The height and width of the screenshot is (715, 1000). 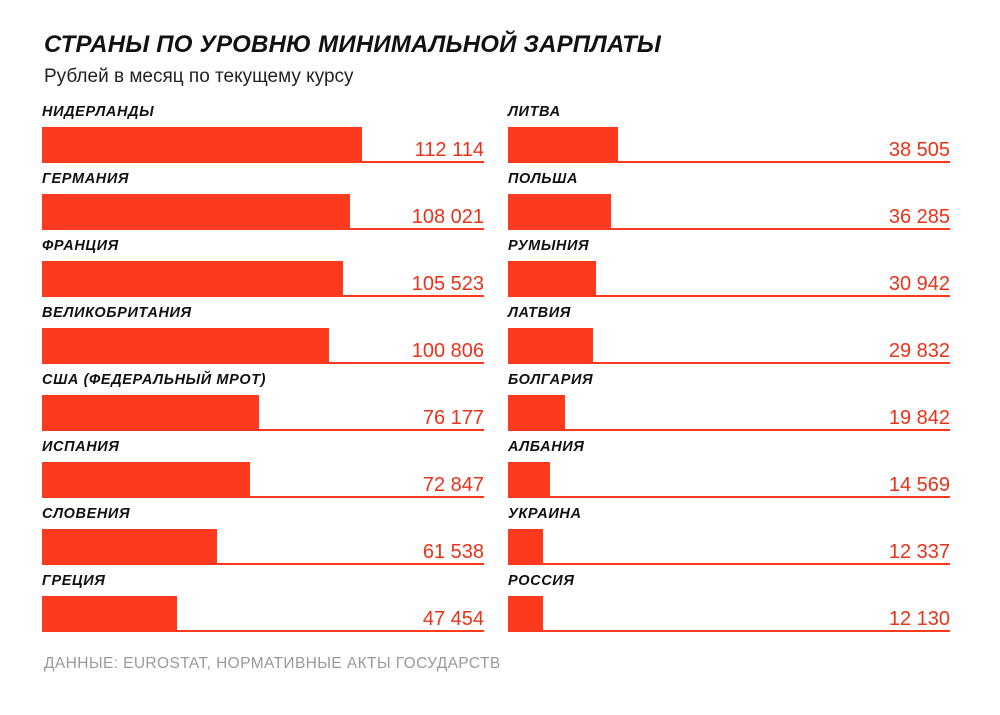 I want to click on country-label: ЛАТВИЯ, so click(x=539, y=313).